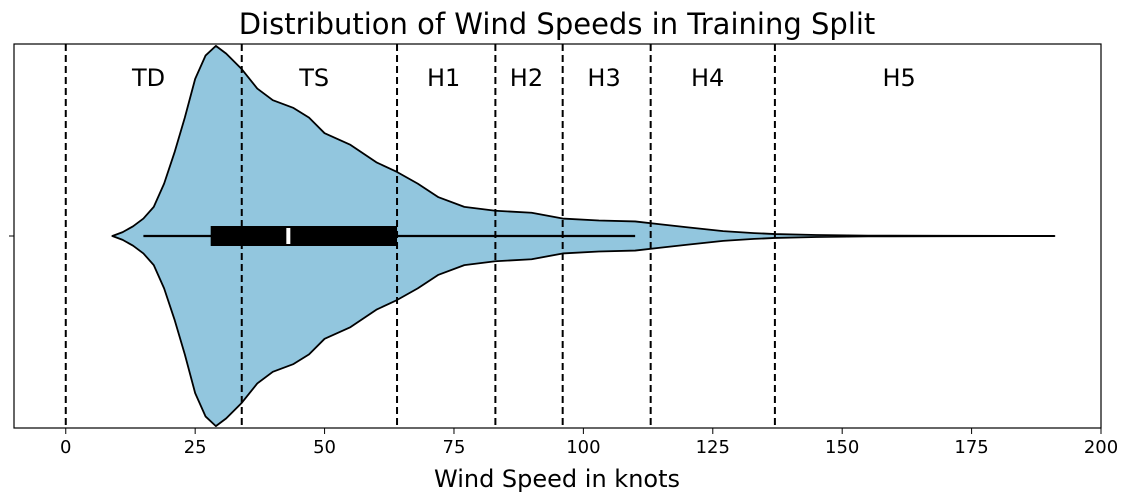 Image resolution: width=1129 pixels, height=502 pixels. What do you see at coordinates (971, 447) in the screenshot?
I see `x-tick-label: 175` at bounding box center [971, 447].